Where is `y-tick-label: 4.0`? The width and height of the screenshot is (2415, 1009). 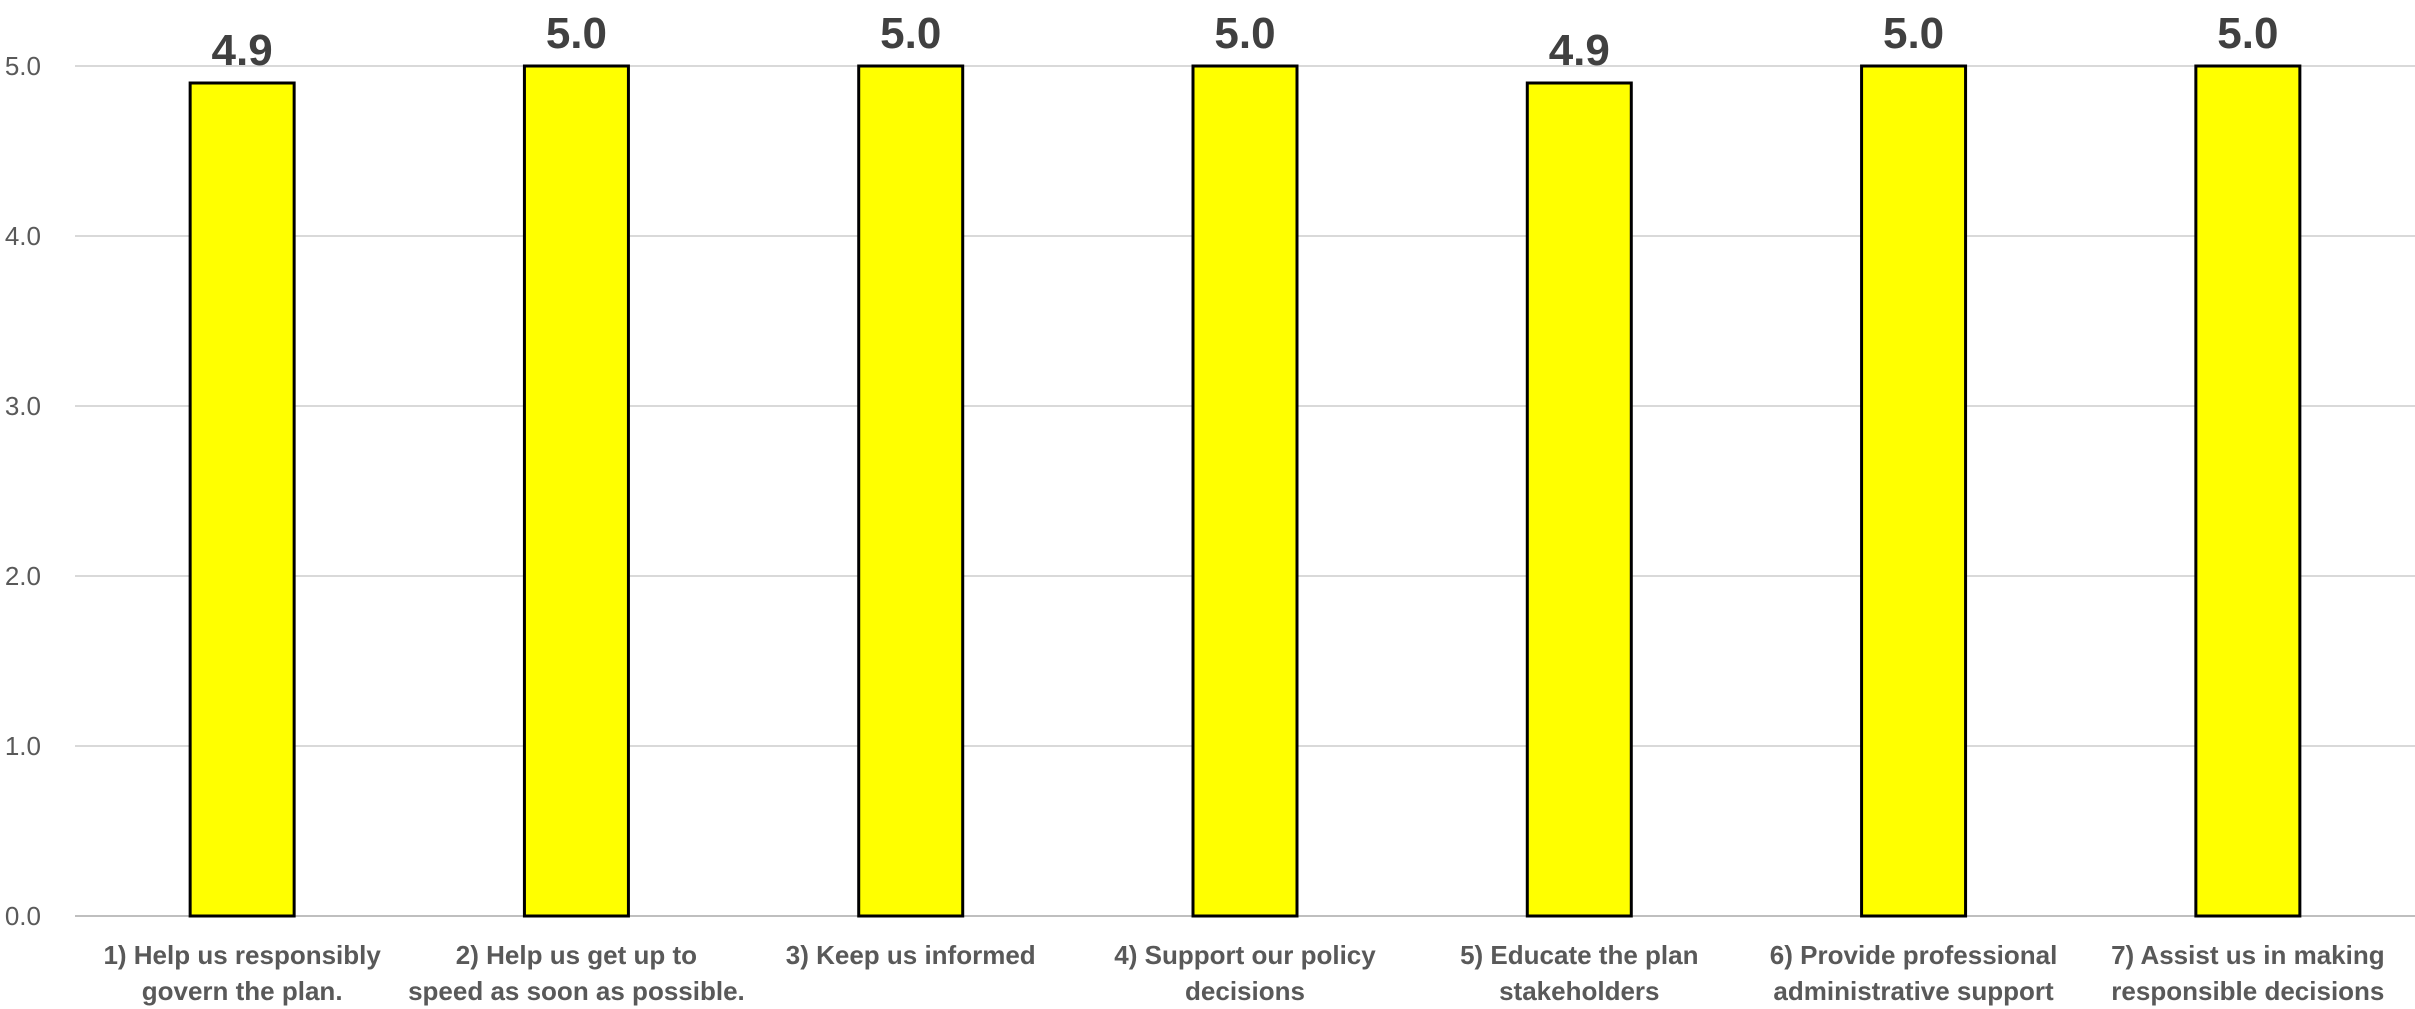 y-tick-label: 4.0 is located at coordinates (23, 236).